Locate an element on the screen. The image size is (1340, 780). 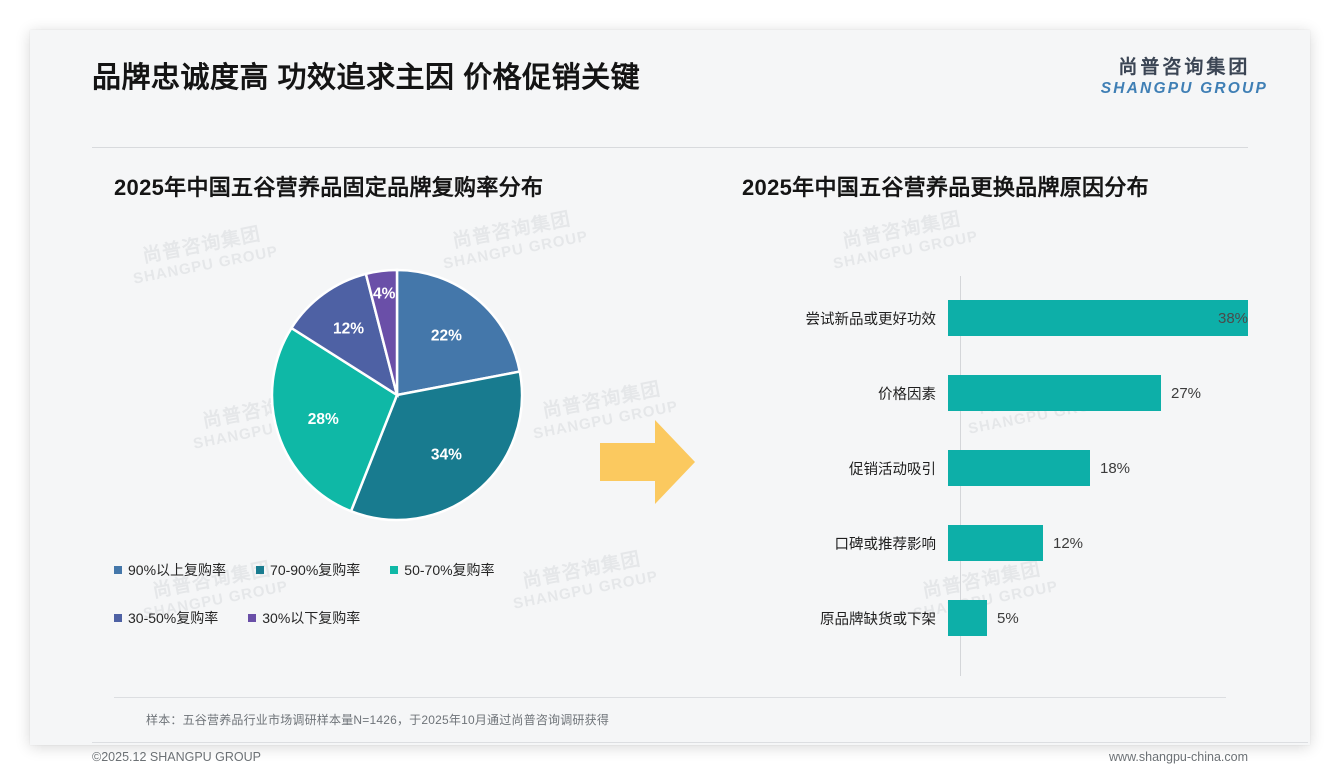
note-divider is located at coordinates (670, 697).